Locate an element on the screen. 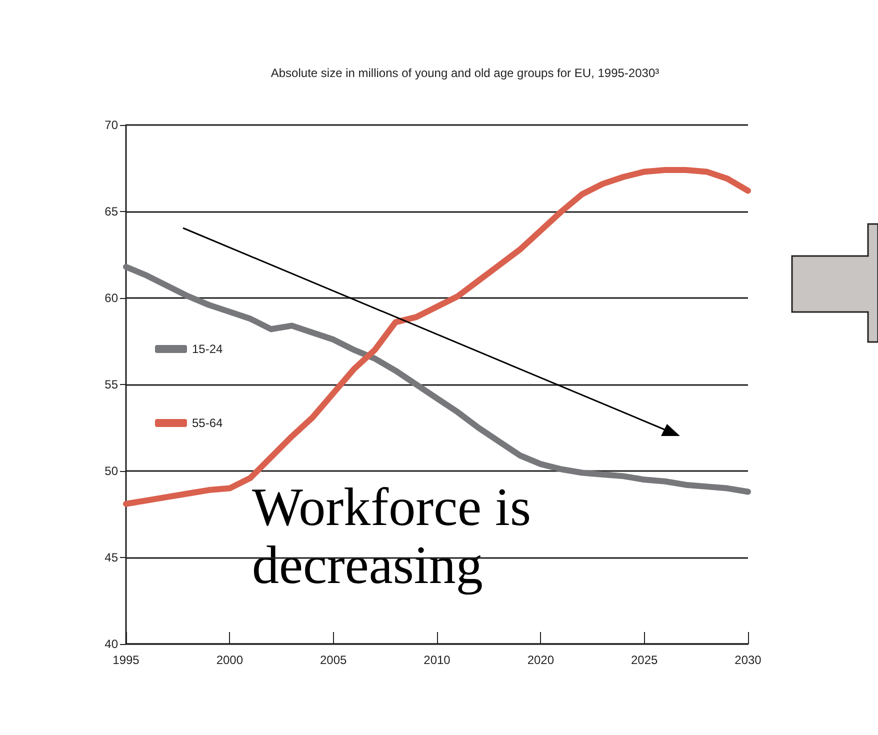  y-tick-label: 70 is located at coordinates (111, 125).